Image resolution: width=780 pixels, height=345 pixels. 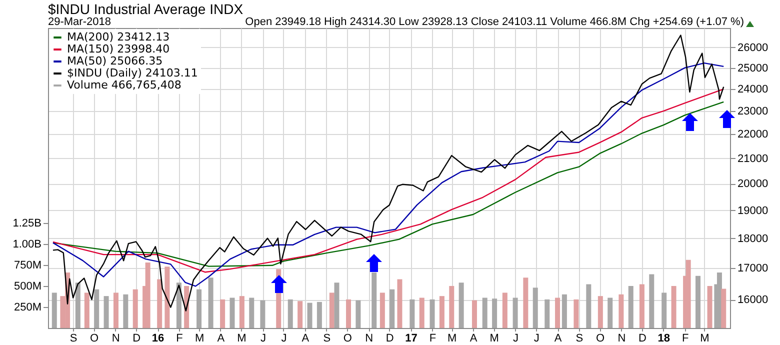 I want to click on y2-tick-label: 18000, so click(x=753, y=238).